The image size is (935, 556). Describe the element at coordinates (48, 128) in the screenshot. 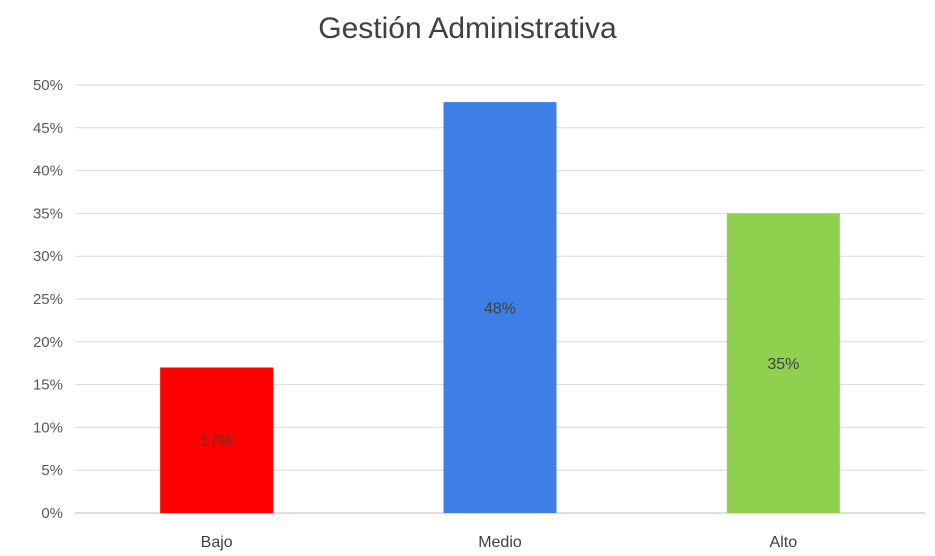

I see `y-tick-label: 45%` at that location.